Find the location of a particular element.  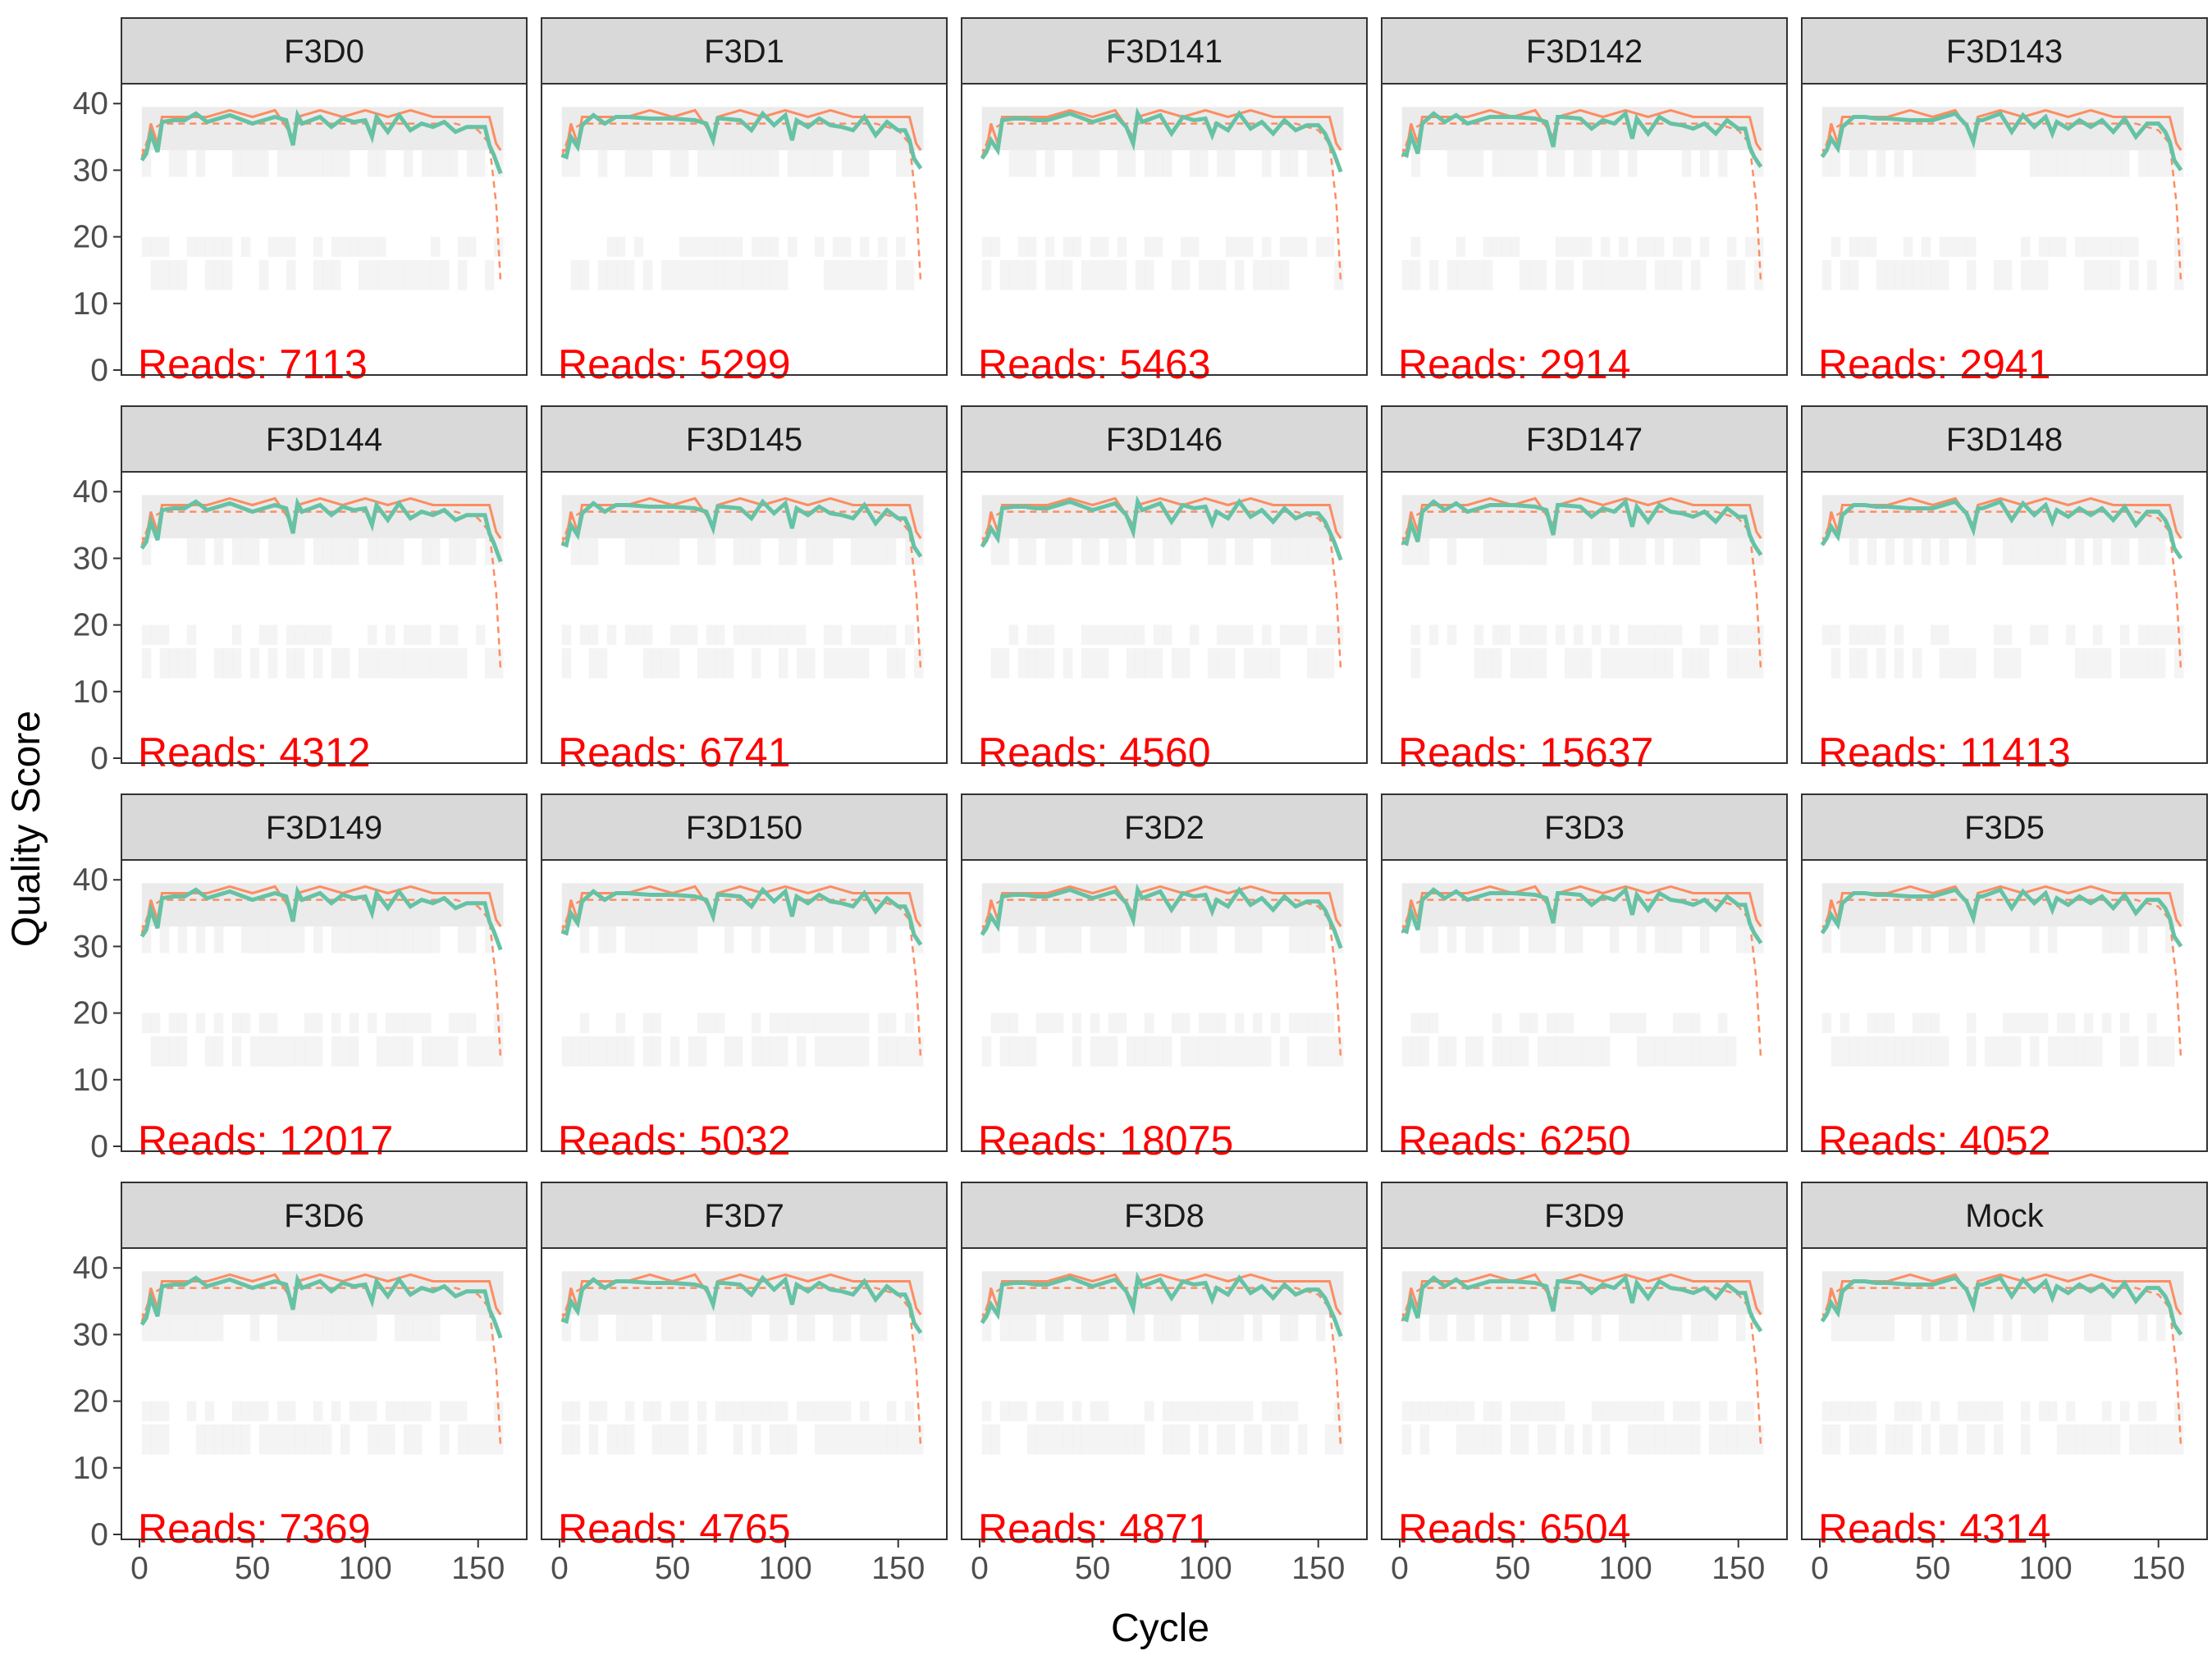

facet-panel-F3D5: F3D5 Reads: 4052 is located at coordinates (2004, 978).